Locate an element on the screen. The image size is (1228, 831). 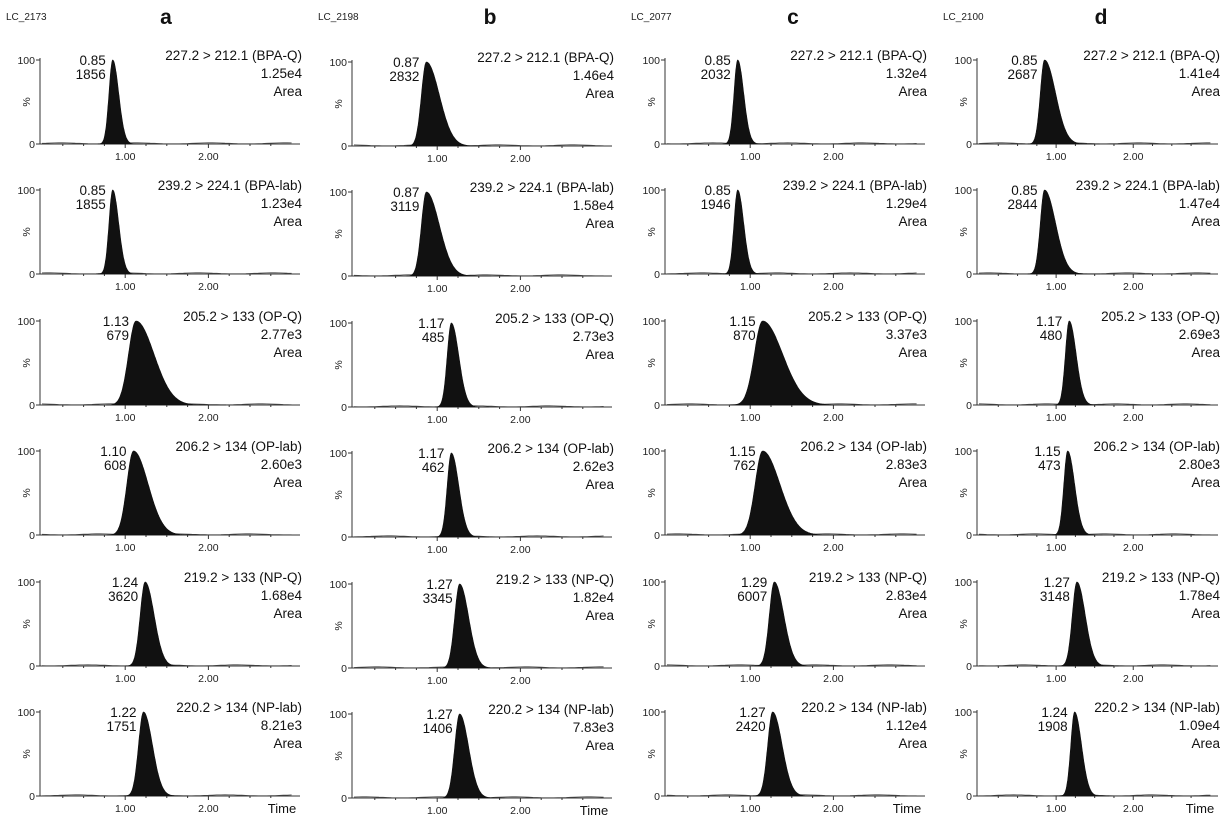
quantity-label: 2.83e4 is located at coordinates (907, 595).